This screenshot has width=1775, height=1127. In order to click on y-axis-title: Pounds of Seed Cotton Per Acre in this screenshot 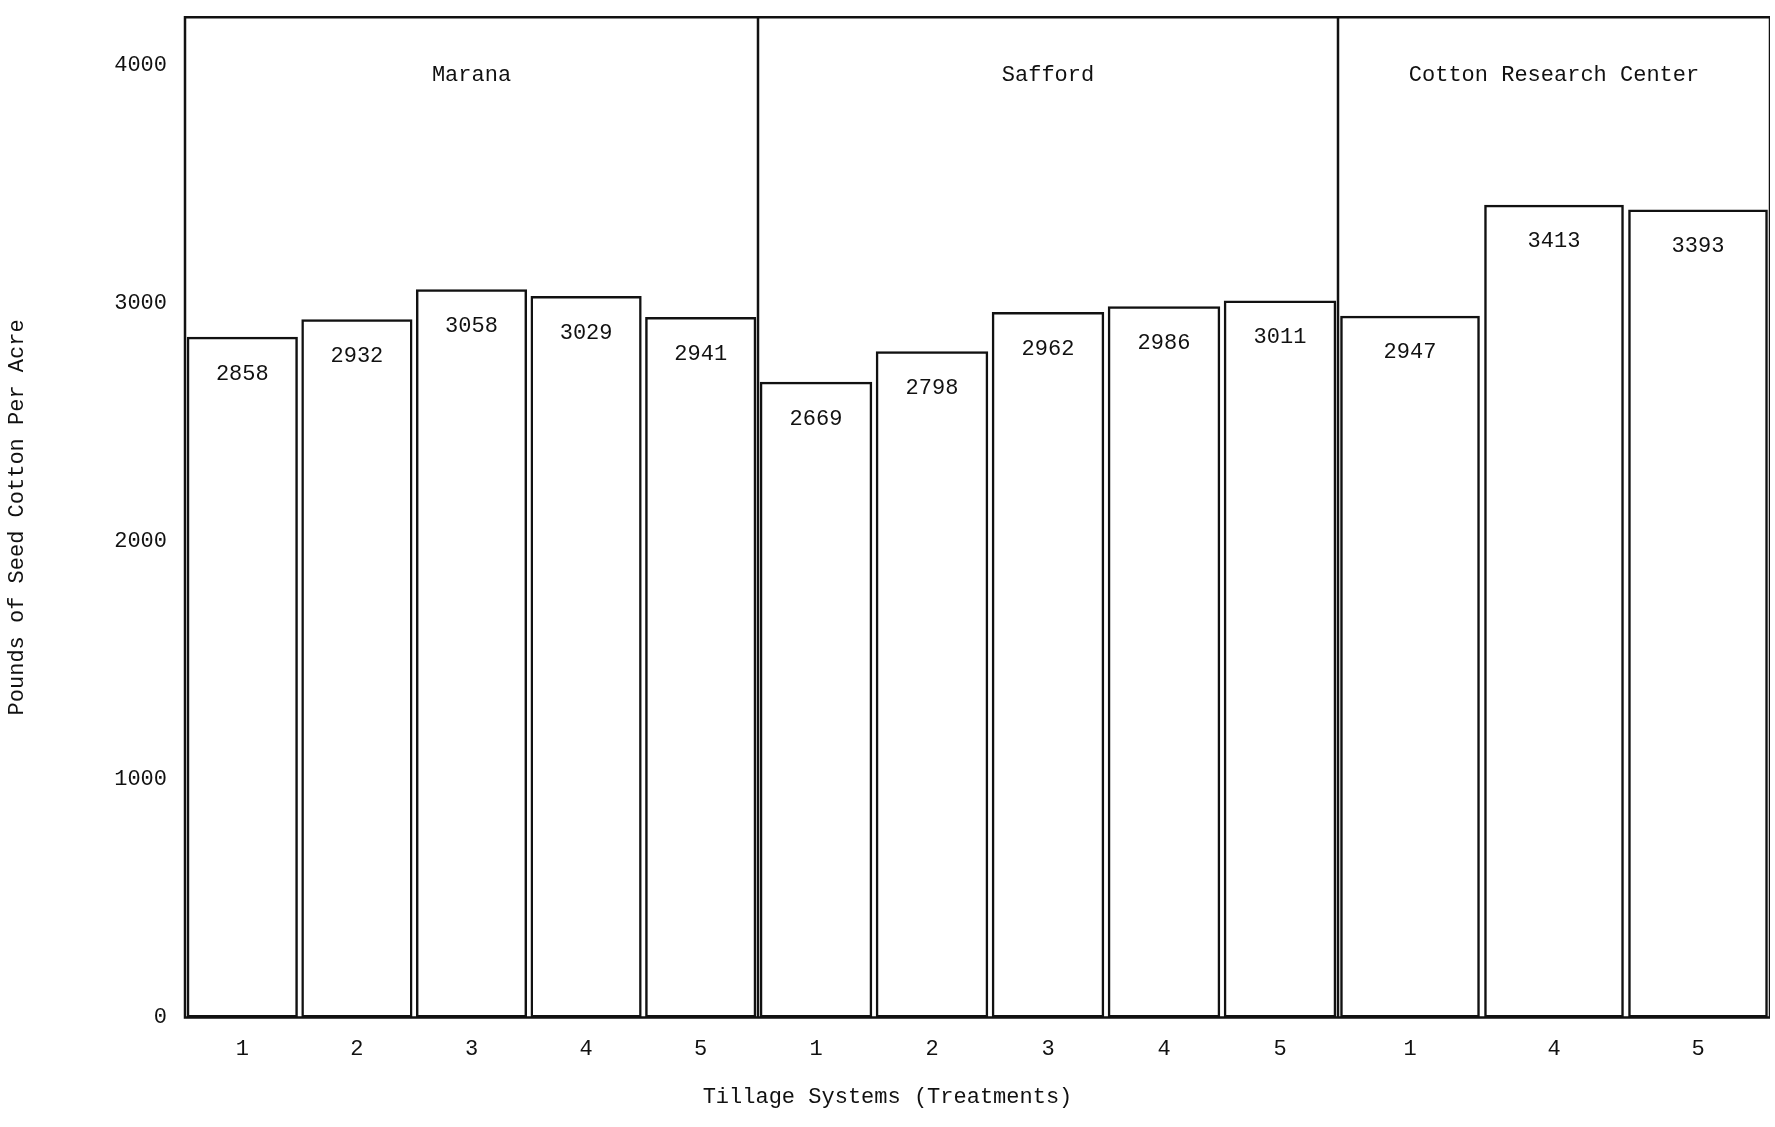, I will do `click(18, 517)`.